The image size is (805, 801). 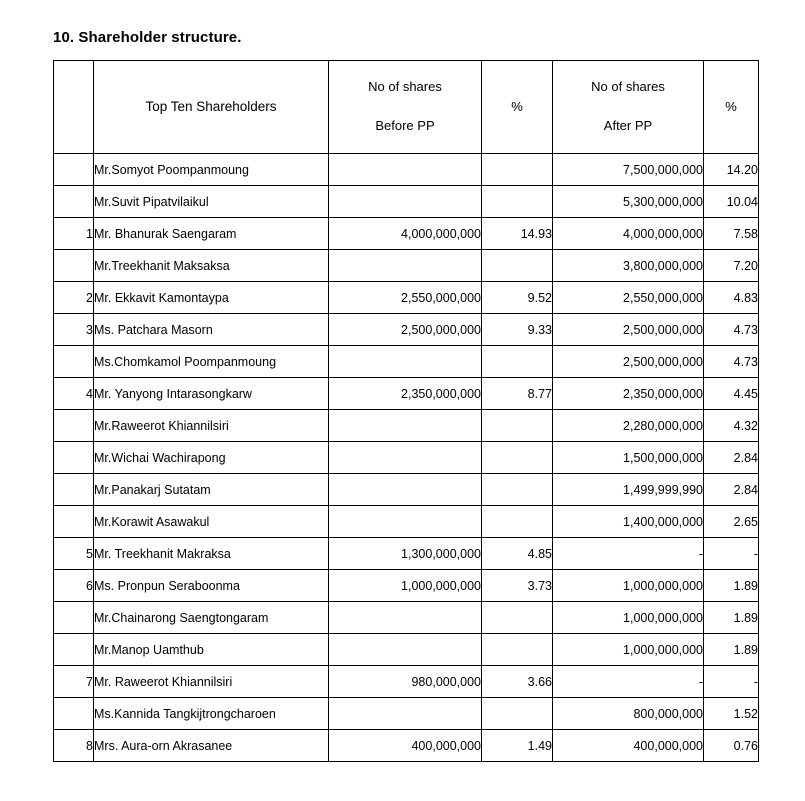 What do you see at coordinates (211, 169) in the screenshot?
I see `cell-shareholder-name: Mr.Somyot Poompanmoung` at bounding box center [211, 169].